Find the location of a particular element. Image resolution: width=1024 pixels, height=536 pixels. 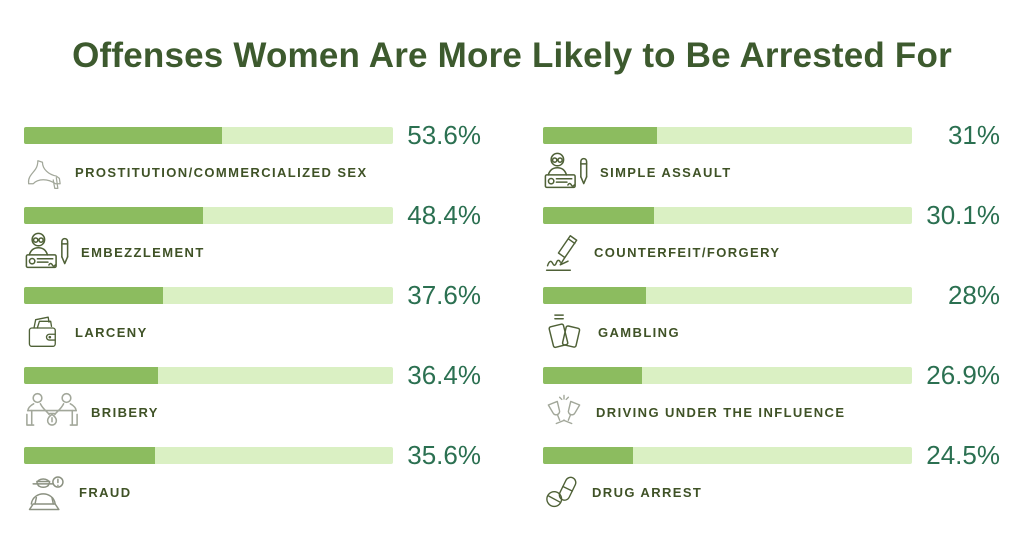

bar-row-drug-arrest: 24.5% DRUG ARREST is located at coordinates (771, 474).